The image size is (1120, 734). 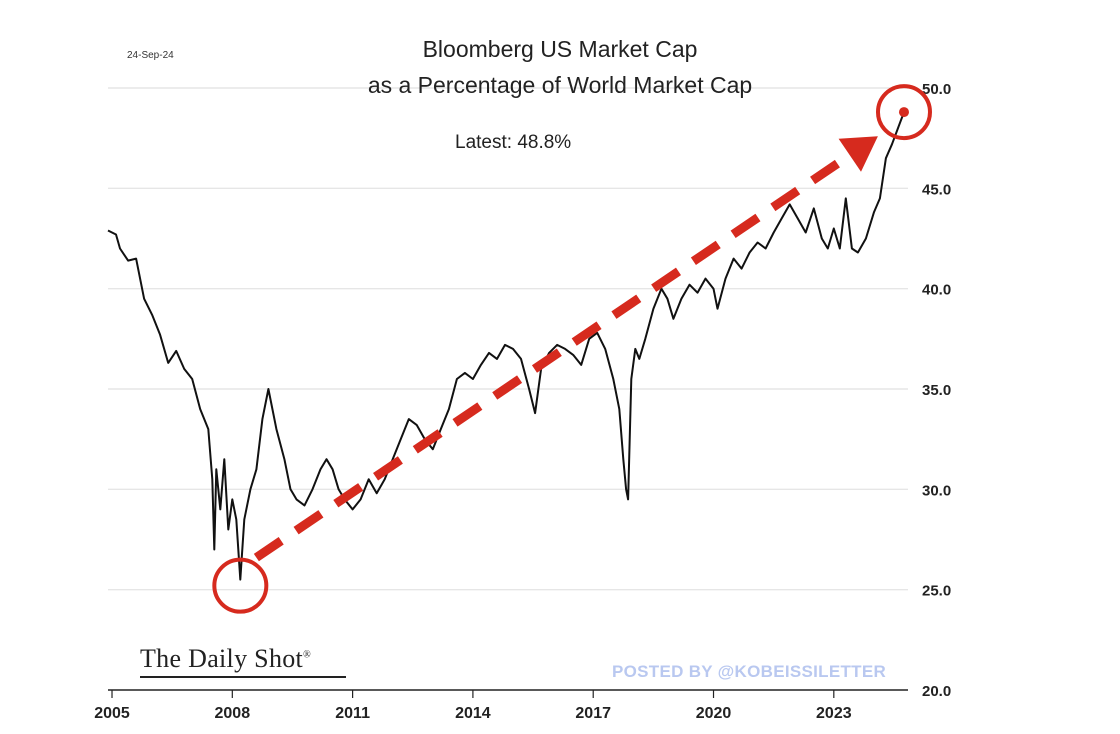 I want to click on x-tick-label: 2005, so click(x=112, y=713).